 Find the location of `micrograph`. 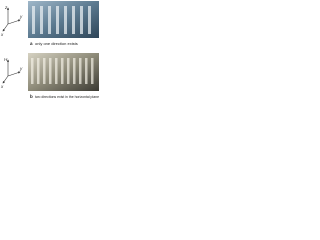

micrograph is located at coordinates (63, 19).